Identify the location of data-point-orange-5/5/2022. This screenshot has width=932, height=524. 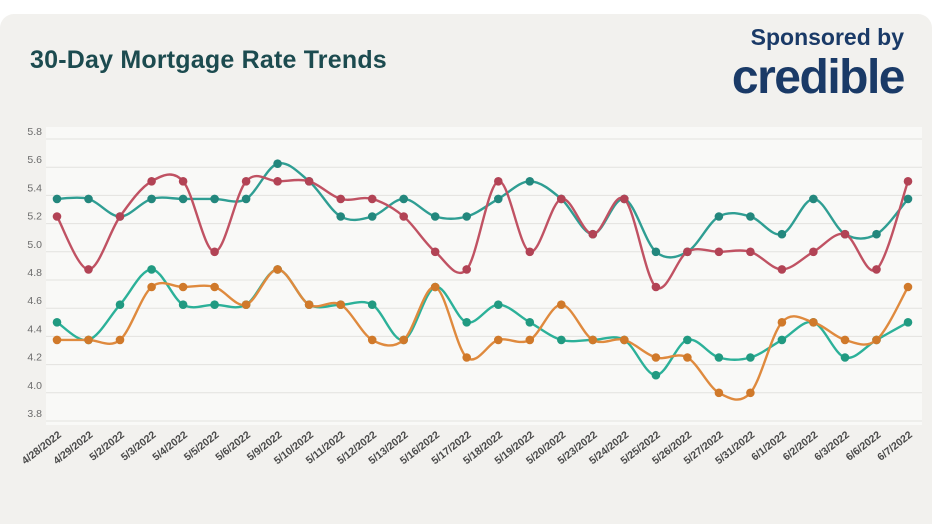
(214, 287).